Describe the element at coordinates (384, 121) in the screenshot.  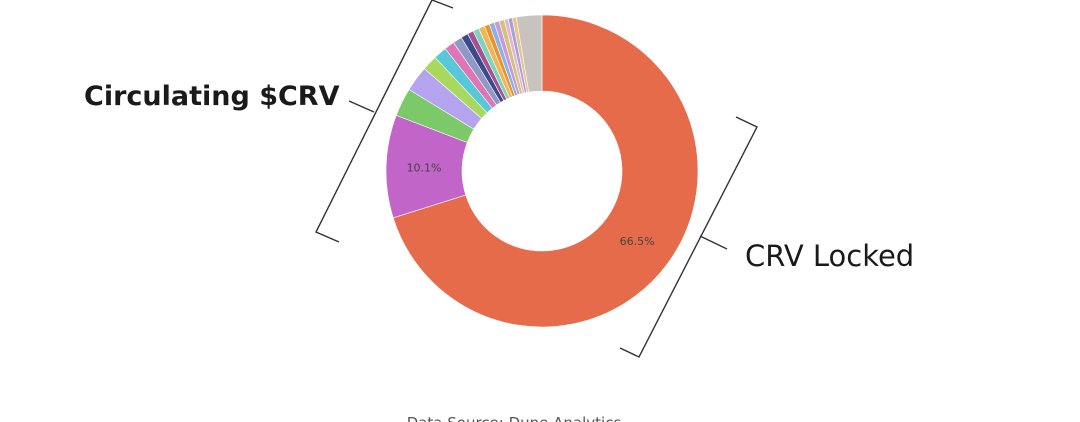
I see `circulating-bracket` at that location.